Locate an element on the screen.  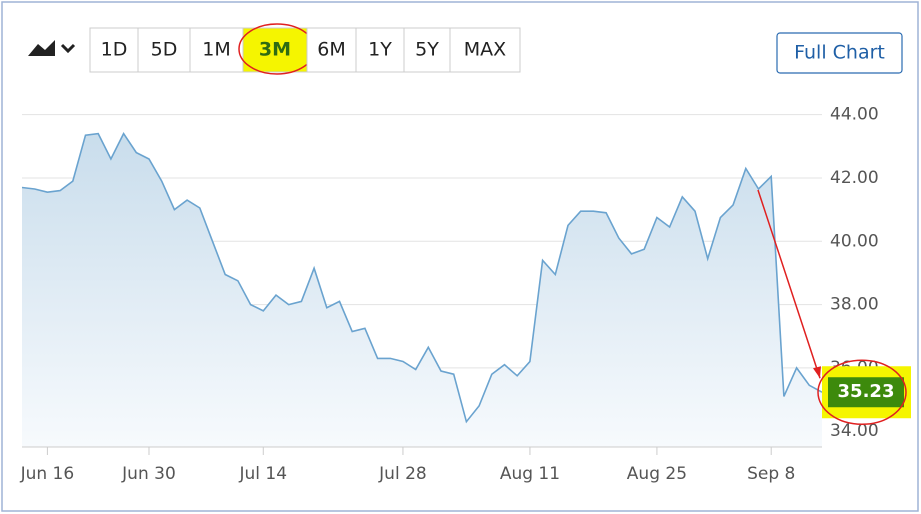
range-label: 5Y is located at coordinates (427, 50).